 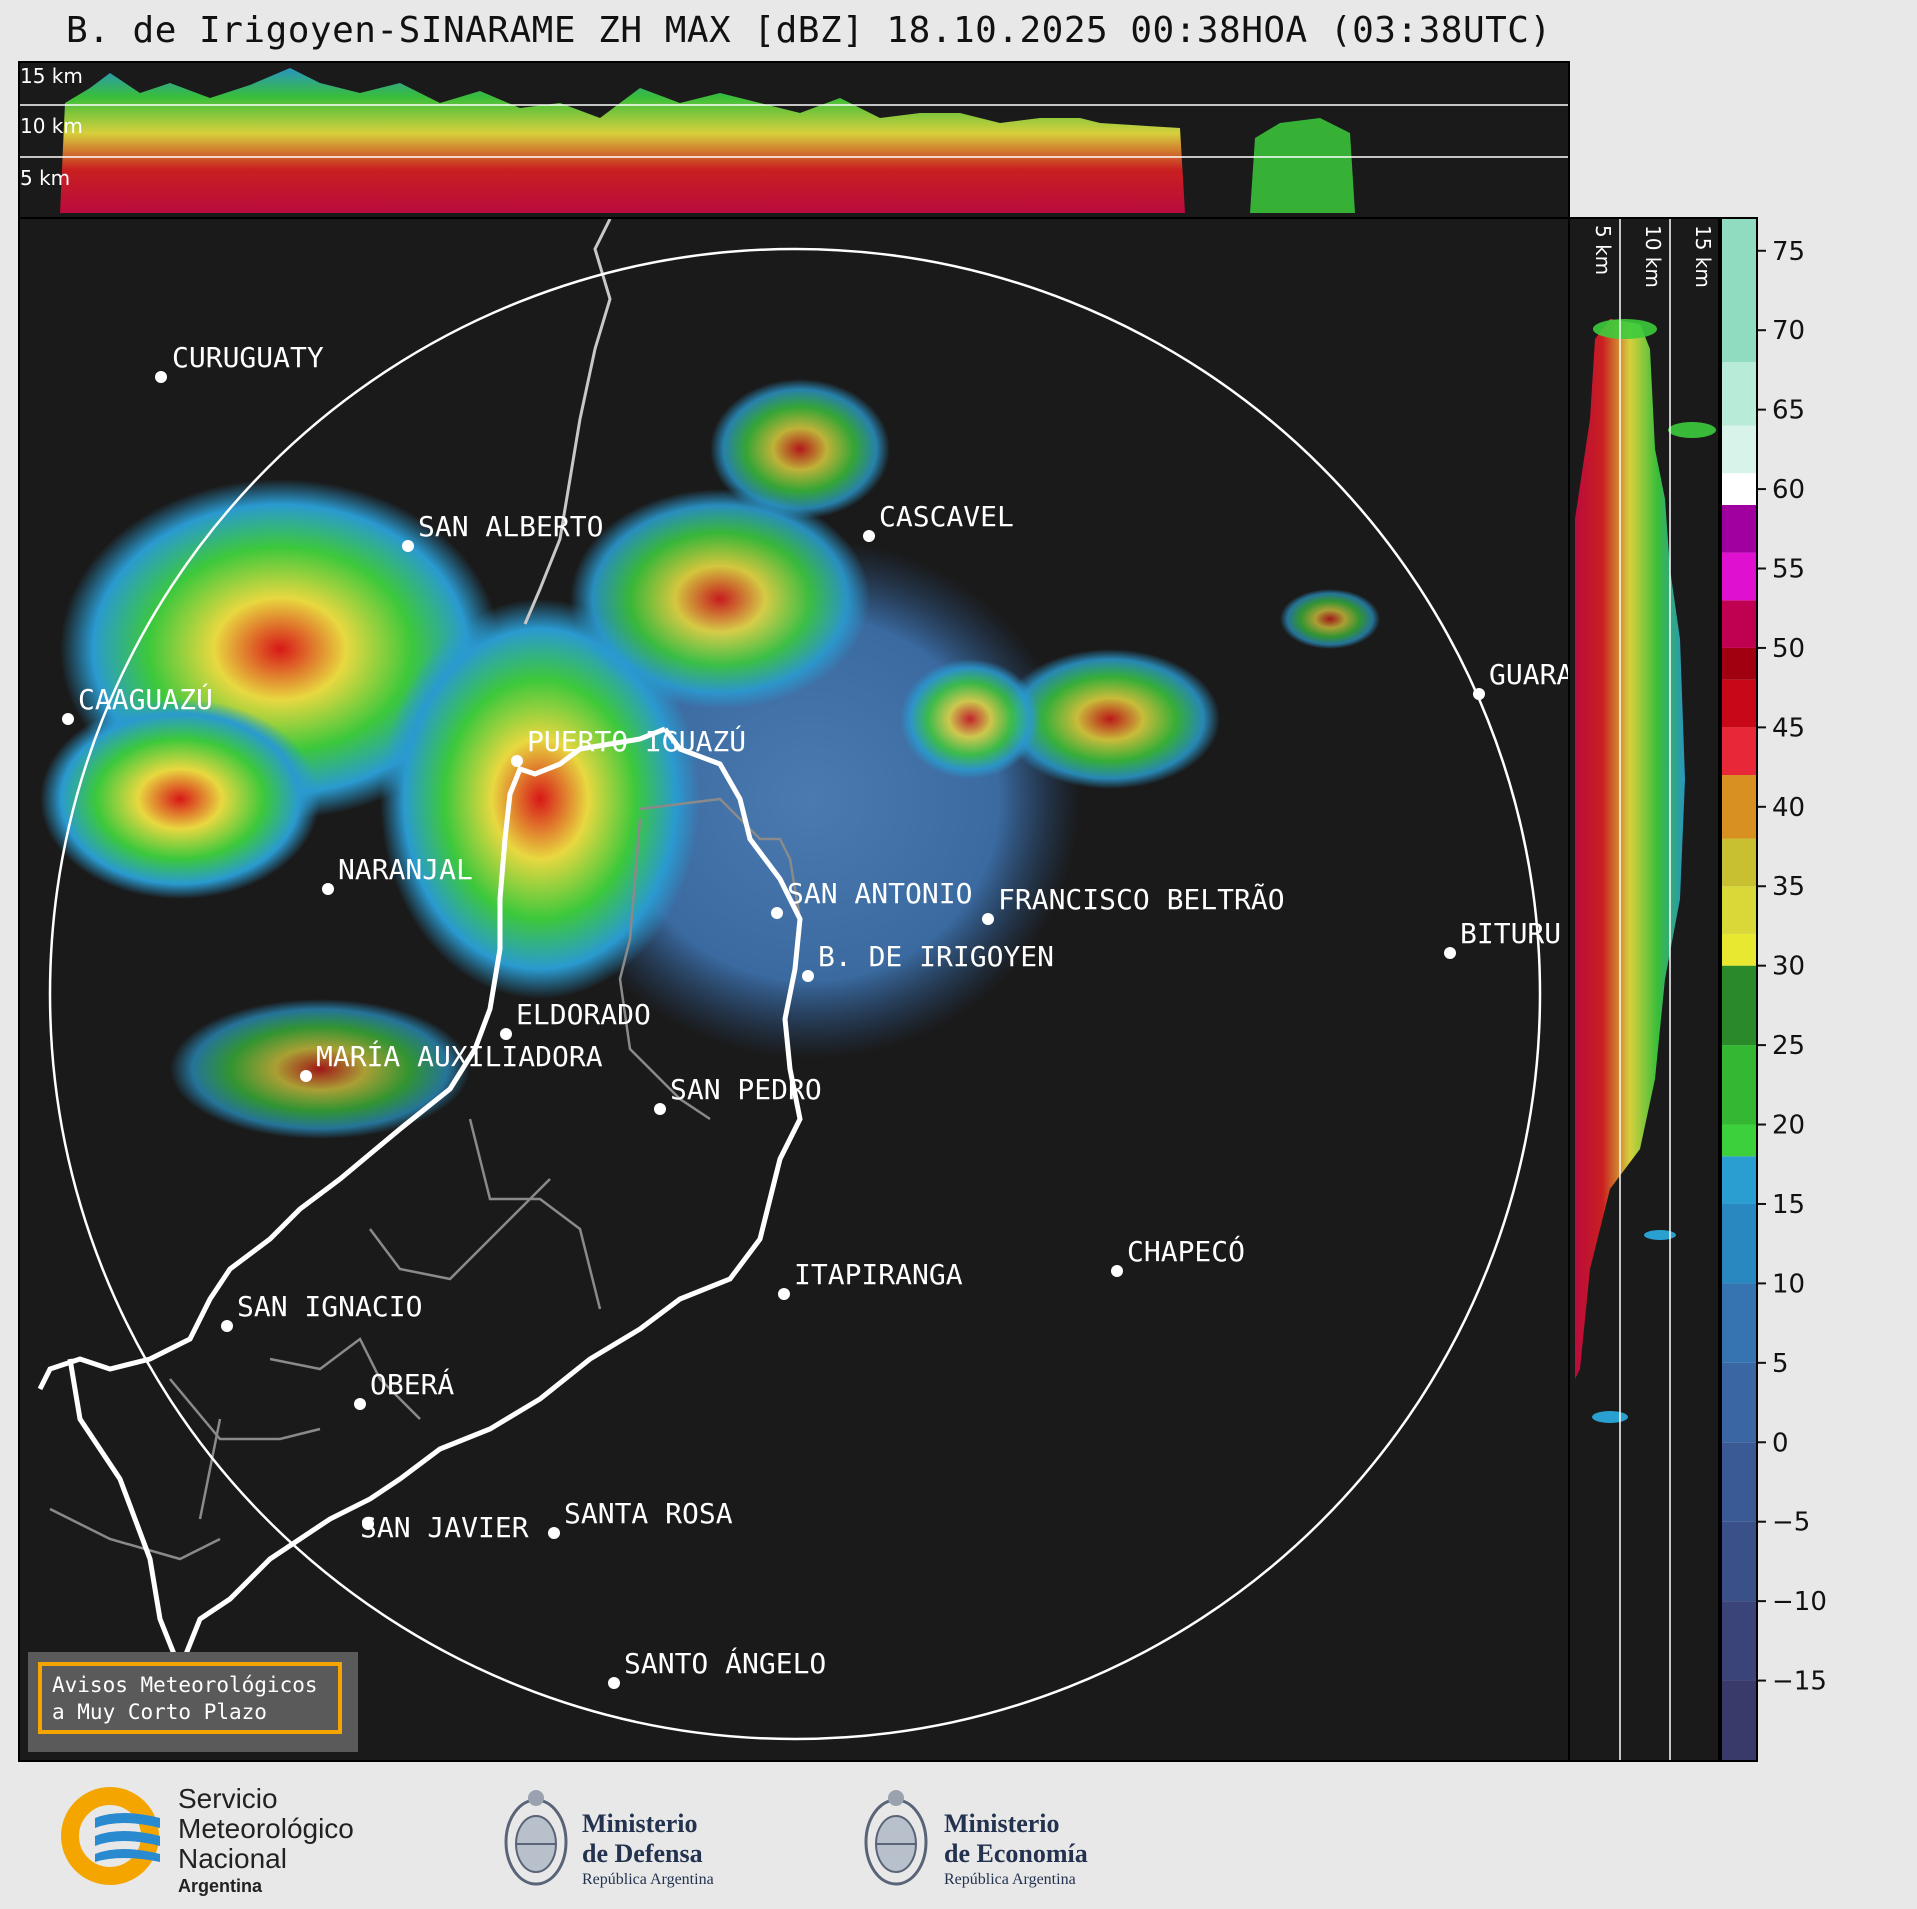 I want to click on top-echo-small, so click(x=1302, y=165).